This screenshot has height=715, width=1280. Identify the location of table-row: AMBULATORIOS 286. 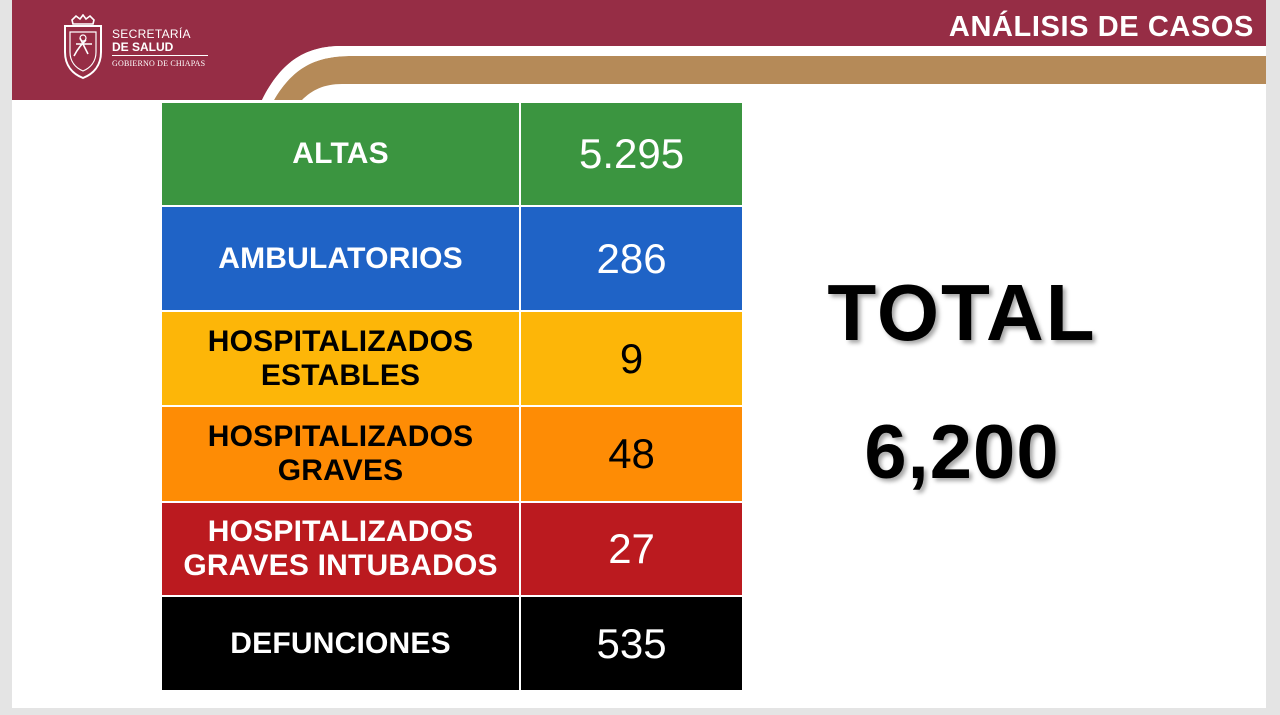
(451, 258).